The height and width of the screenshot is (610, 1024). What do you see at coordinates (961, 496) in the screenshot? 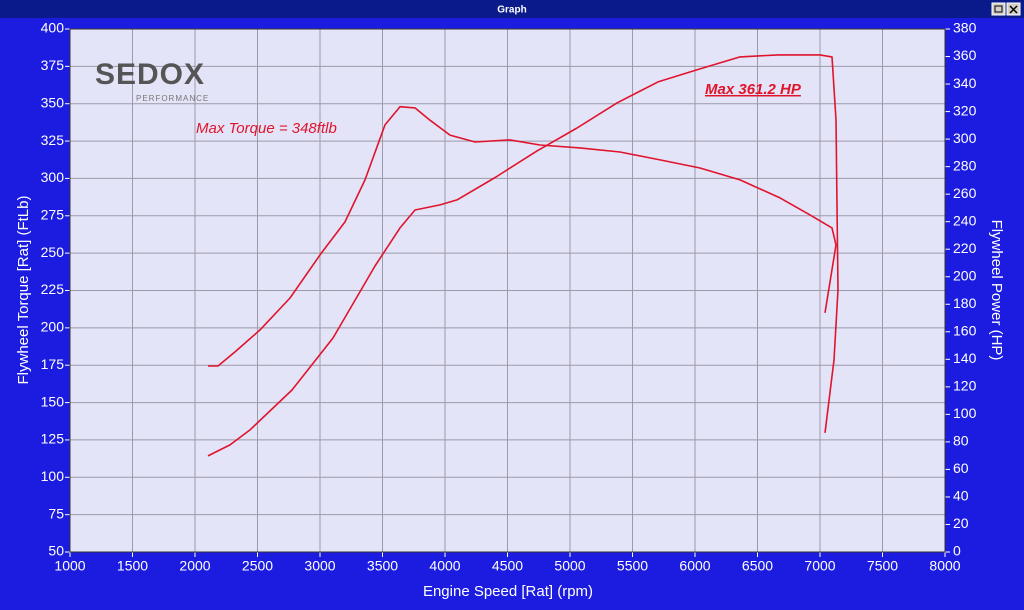
I see `y2-tick-label: 40` at bounding box center [961, 496].